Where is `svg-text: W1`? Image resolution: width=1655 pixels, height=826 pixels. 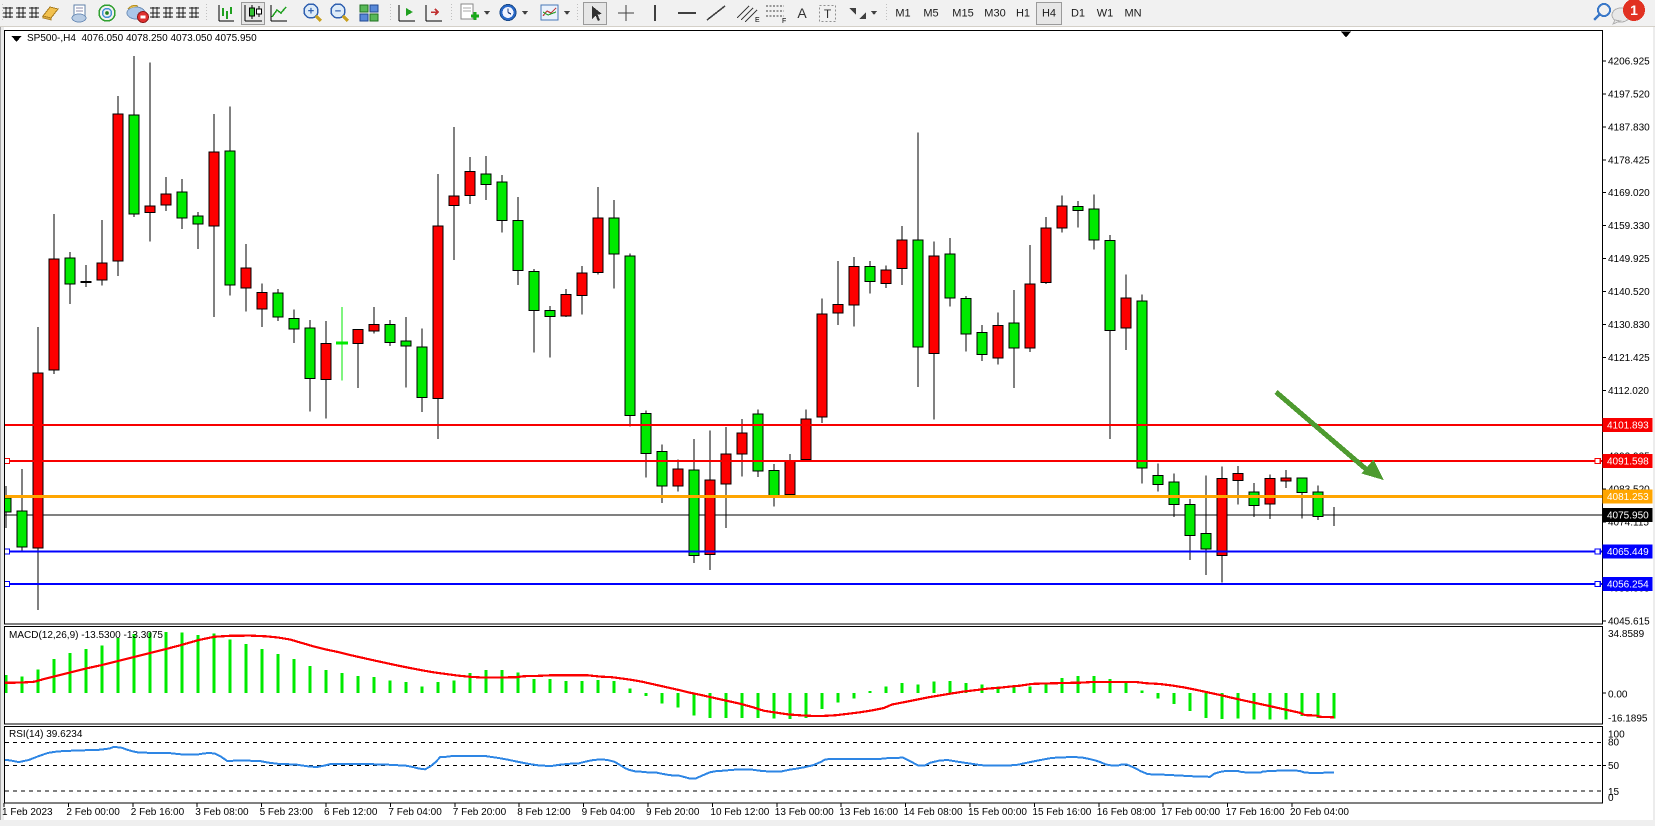
svg-text: W1 is located at coordinates (1105, 14).